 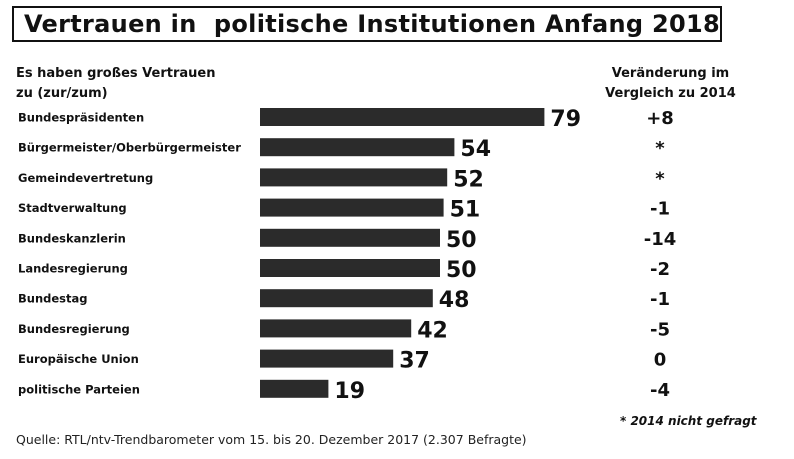 What do you see at coordinates (670, 93) in the screenshot?
I see `change-header-line-2: Vergleich zu 2014` at bounding box center [670, 93].